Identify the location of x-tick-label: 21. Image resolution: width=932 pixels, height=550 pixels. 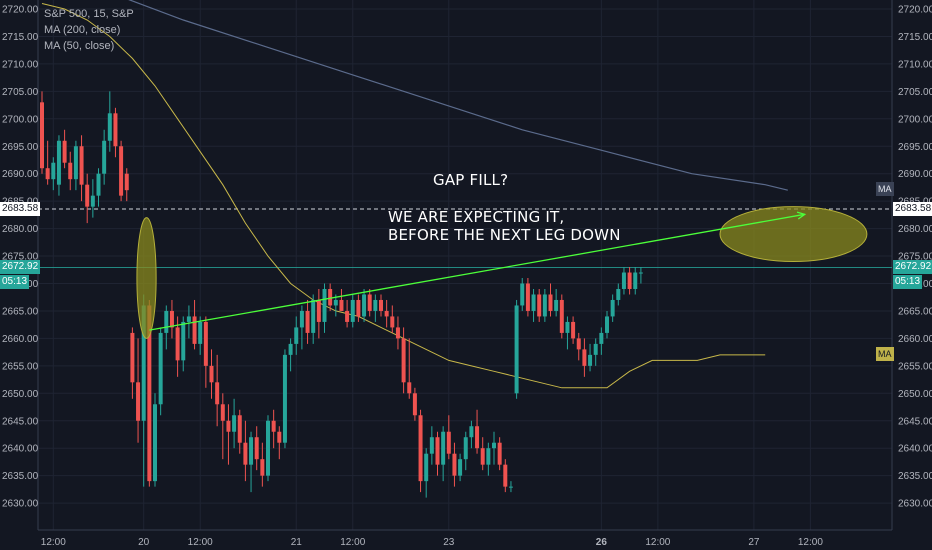
(297, 542).